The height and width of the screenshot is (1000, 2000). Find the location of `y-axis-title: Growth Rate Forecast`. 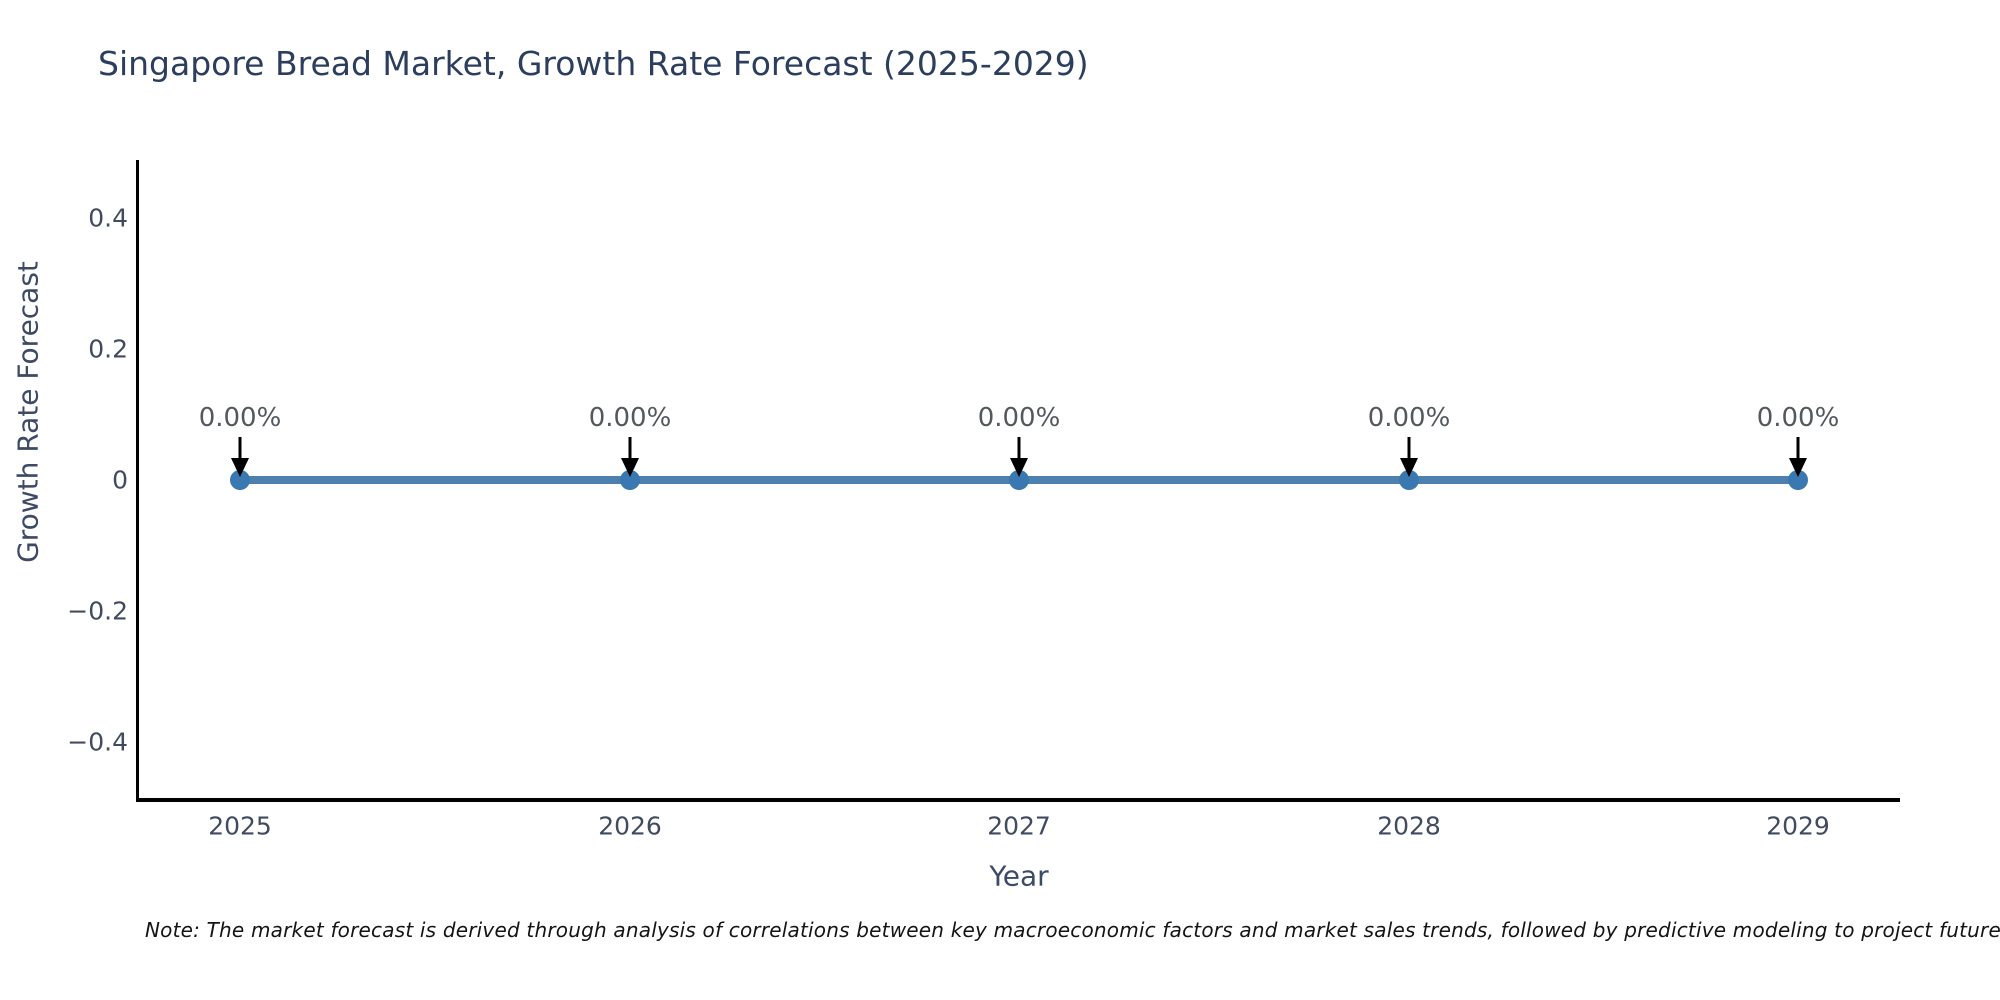

y-axis-title: Growth Rate Forecast is located at coordinates (28, 412).